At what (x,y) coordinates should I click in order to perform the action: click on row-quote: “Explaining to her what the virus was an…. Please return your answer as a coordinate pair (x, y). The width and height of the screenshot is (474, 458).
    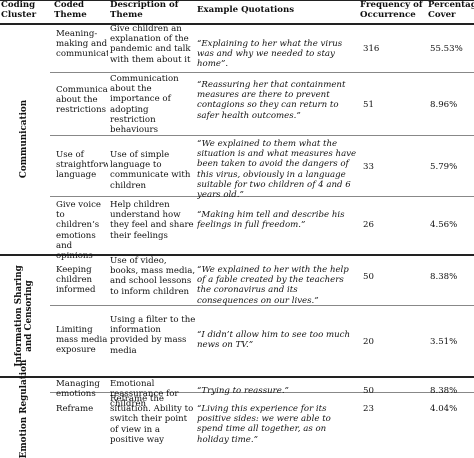
    Looking at the image, I should click on (270, 54).